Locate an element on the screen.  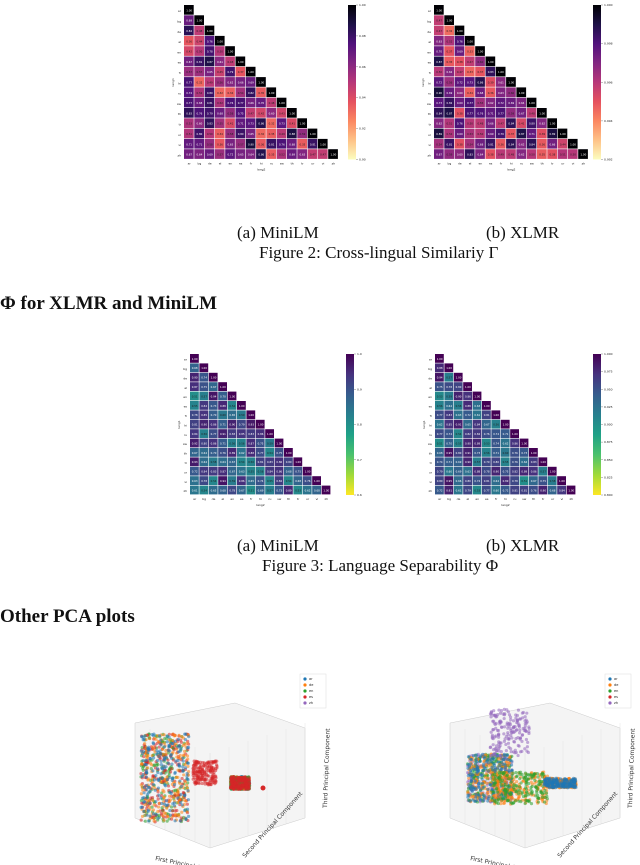
heatmap-col-label: el is located at coordinates (470, 164).